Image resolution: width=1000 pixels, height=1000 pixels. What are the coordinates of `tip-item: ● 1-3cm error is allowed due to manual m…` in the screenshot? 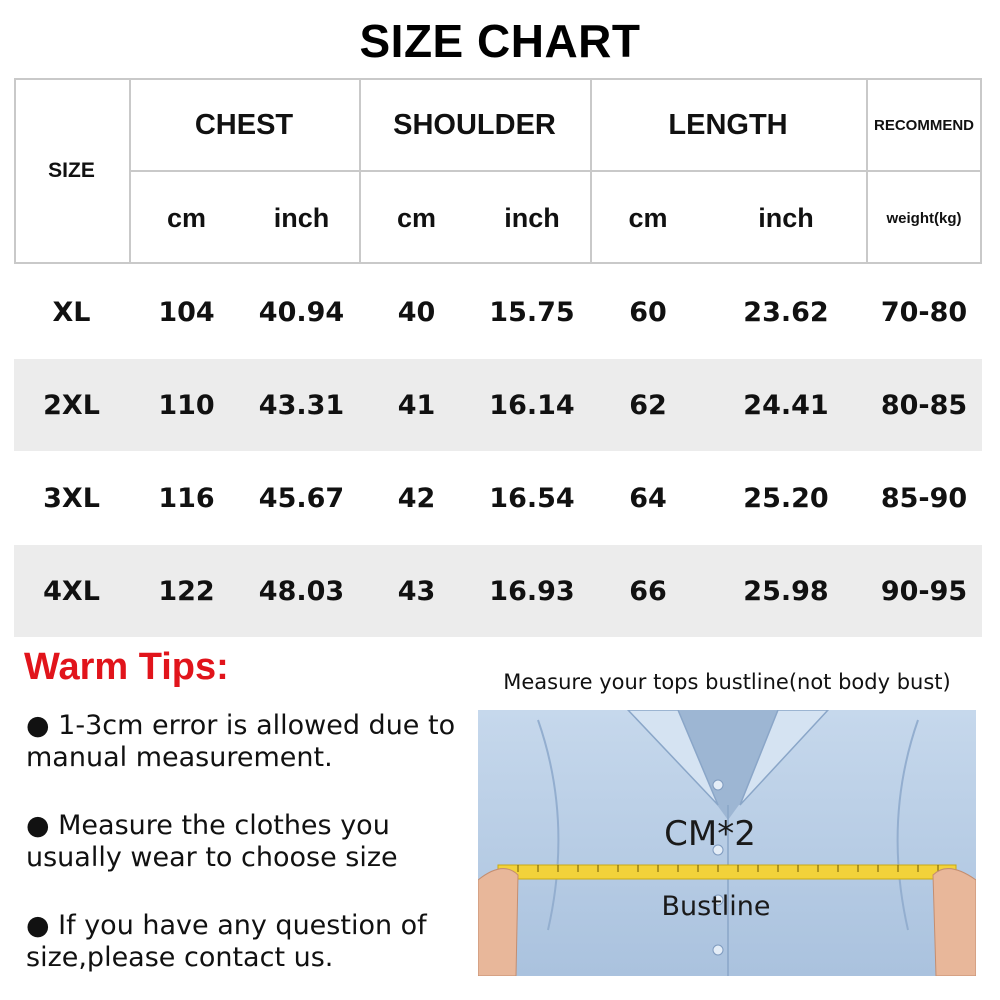 It's located at (241, 741).